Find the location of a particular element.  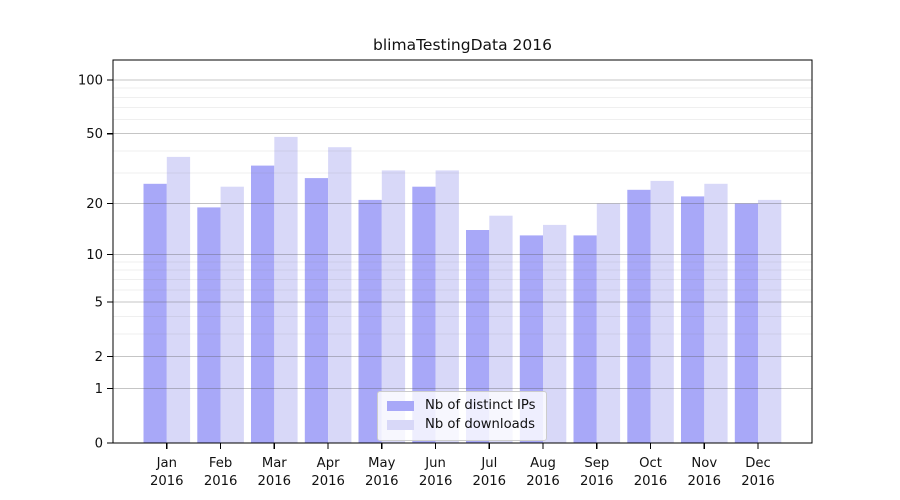

bar-dec-distinct-ips is located at coordinates (746, 323).